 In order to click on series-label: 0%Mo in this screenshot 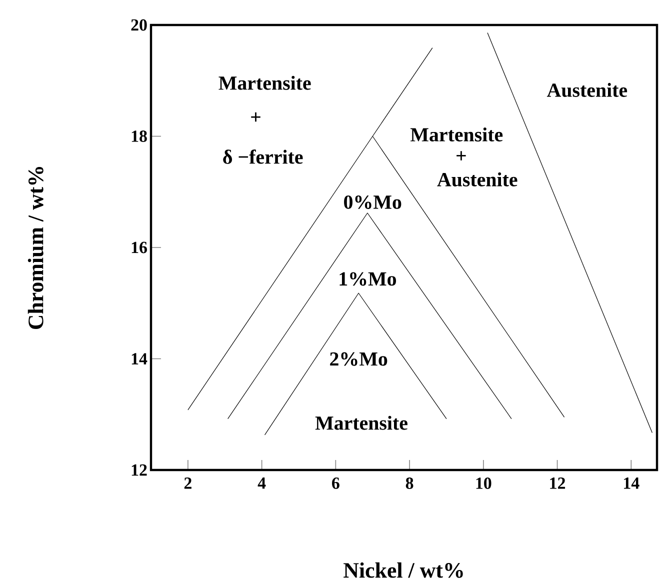, I will do `click(373, 202)`.